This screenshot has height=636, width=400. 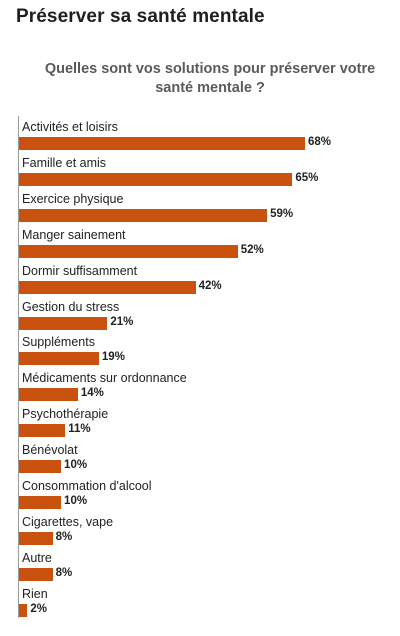 I want to click on category-label: Bénévolat, so click(x=50, y=450).